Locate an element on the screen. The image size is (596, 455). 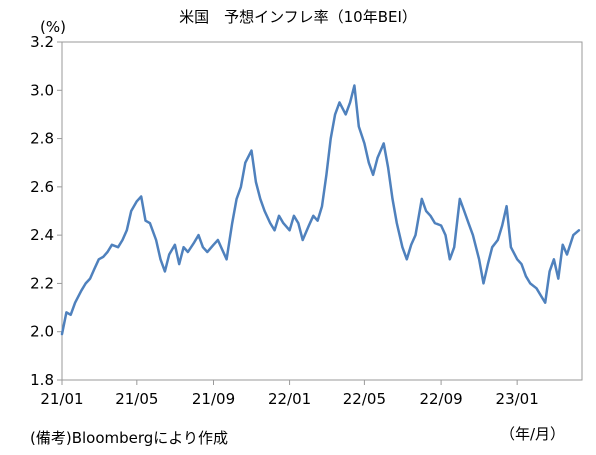
y-tick-label: 2.4 is located at coordinates (42, 235).